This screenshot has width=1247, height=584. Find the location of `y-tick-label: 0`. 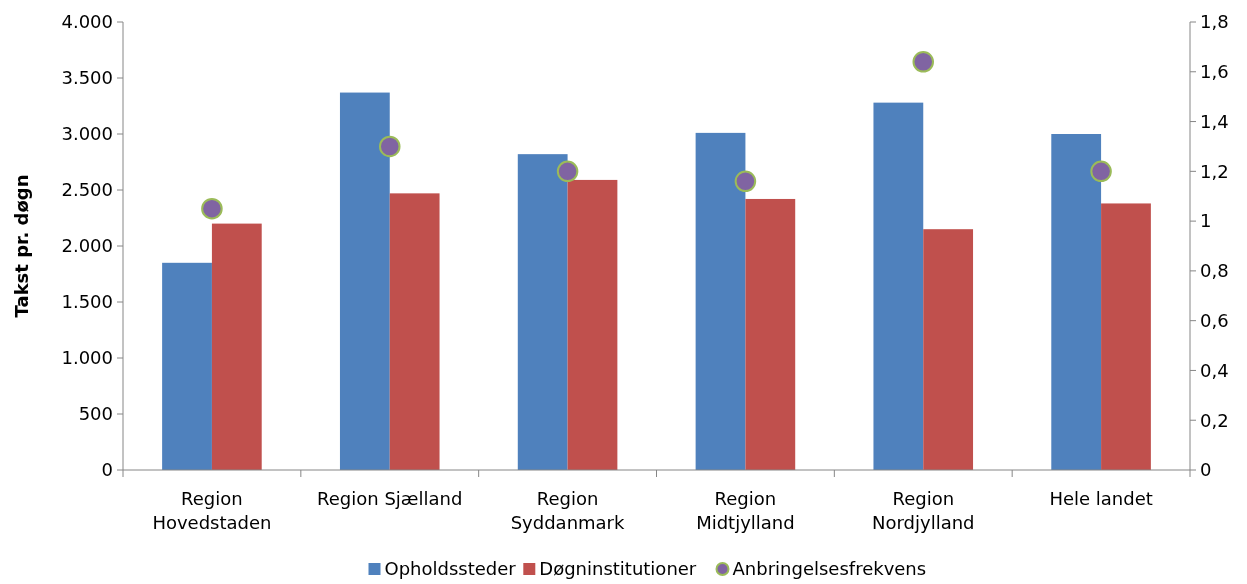

y-tick-label: 0 is located at coordinates (107, 470).